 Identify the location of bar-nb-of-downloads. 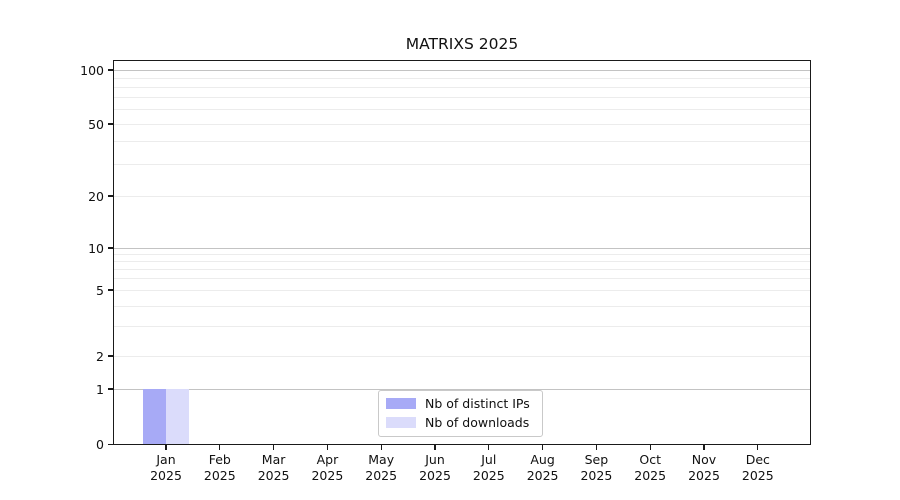
(177, 417).